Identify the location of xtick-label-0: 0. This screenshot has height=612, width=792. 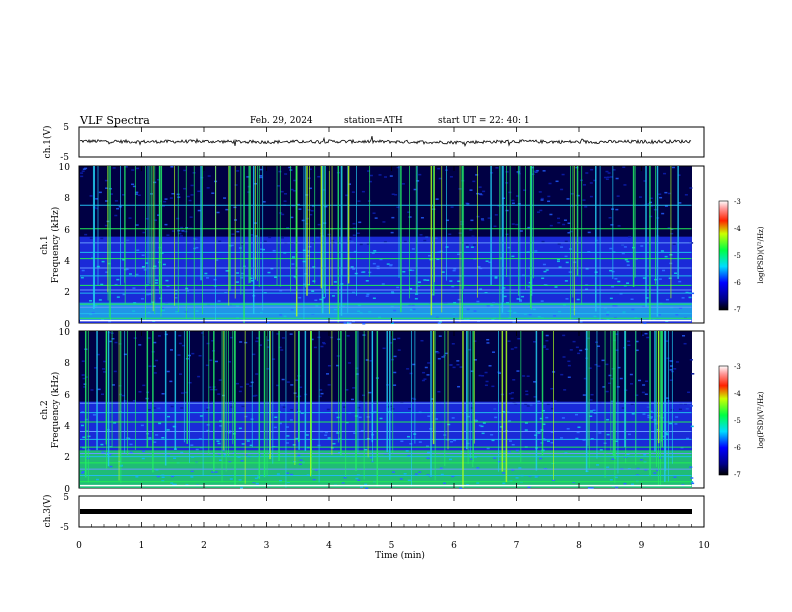
(79, 546).